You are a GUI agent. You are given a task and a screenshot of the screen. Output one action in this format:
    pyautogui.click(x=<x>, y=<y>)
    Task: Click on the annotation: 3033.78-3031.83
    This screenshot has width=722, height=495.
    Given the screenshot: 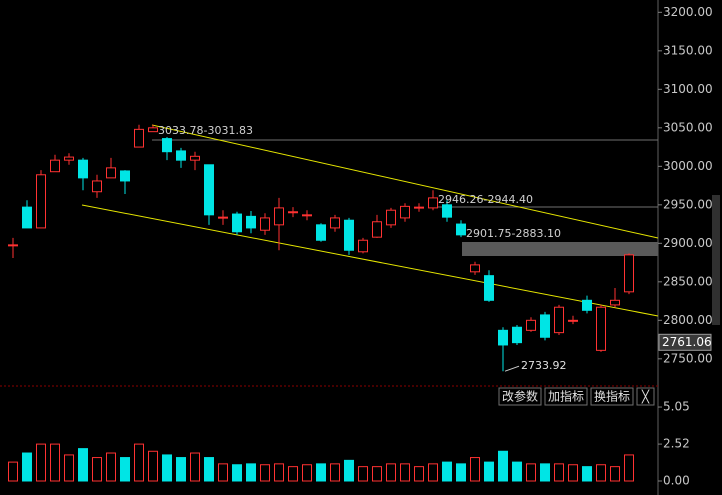 What is the action you would take?
    pyautogui.click(x=205, y=130)
    